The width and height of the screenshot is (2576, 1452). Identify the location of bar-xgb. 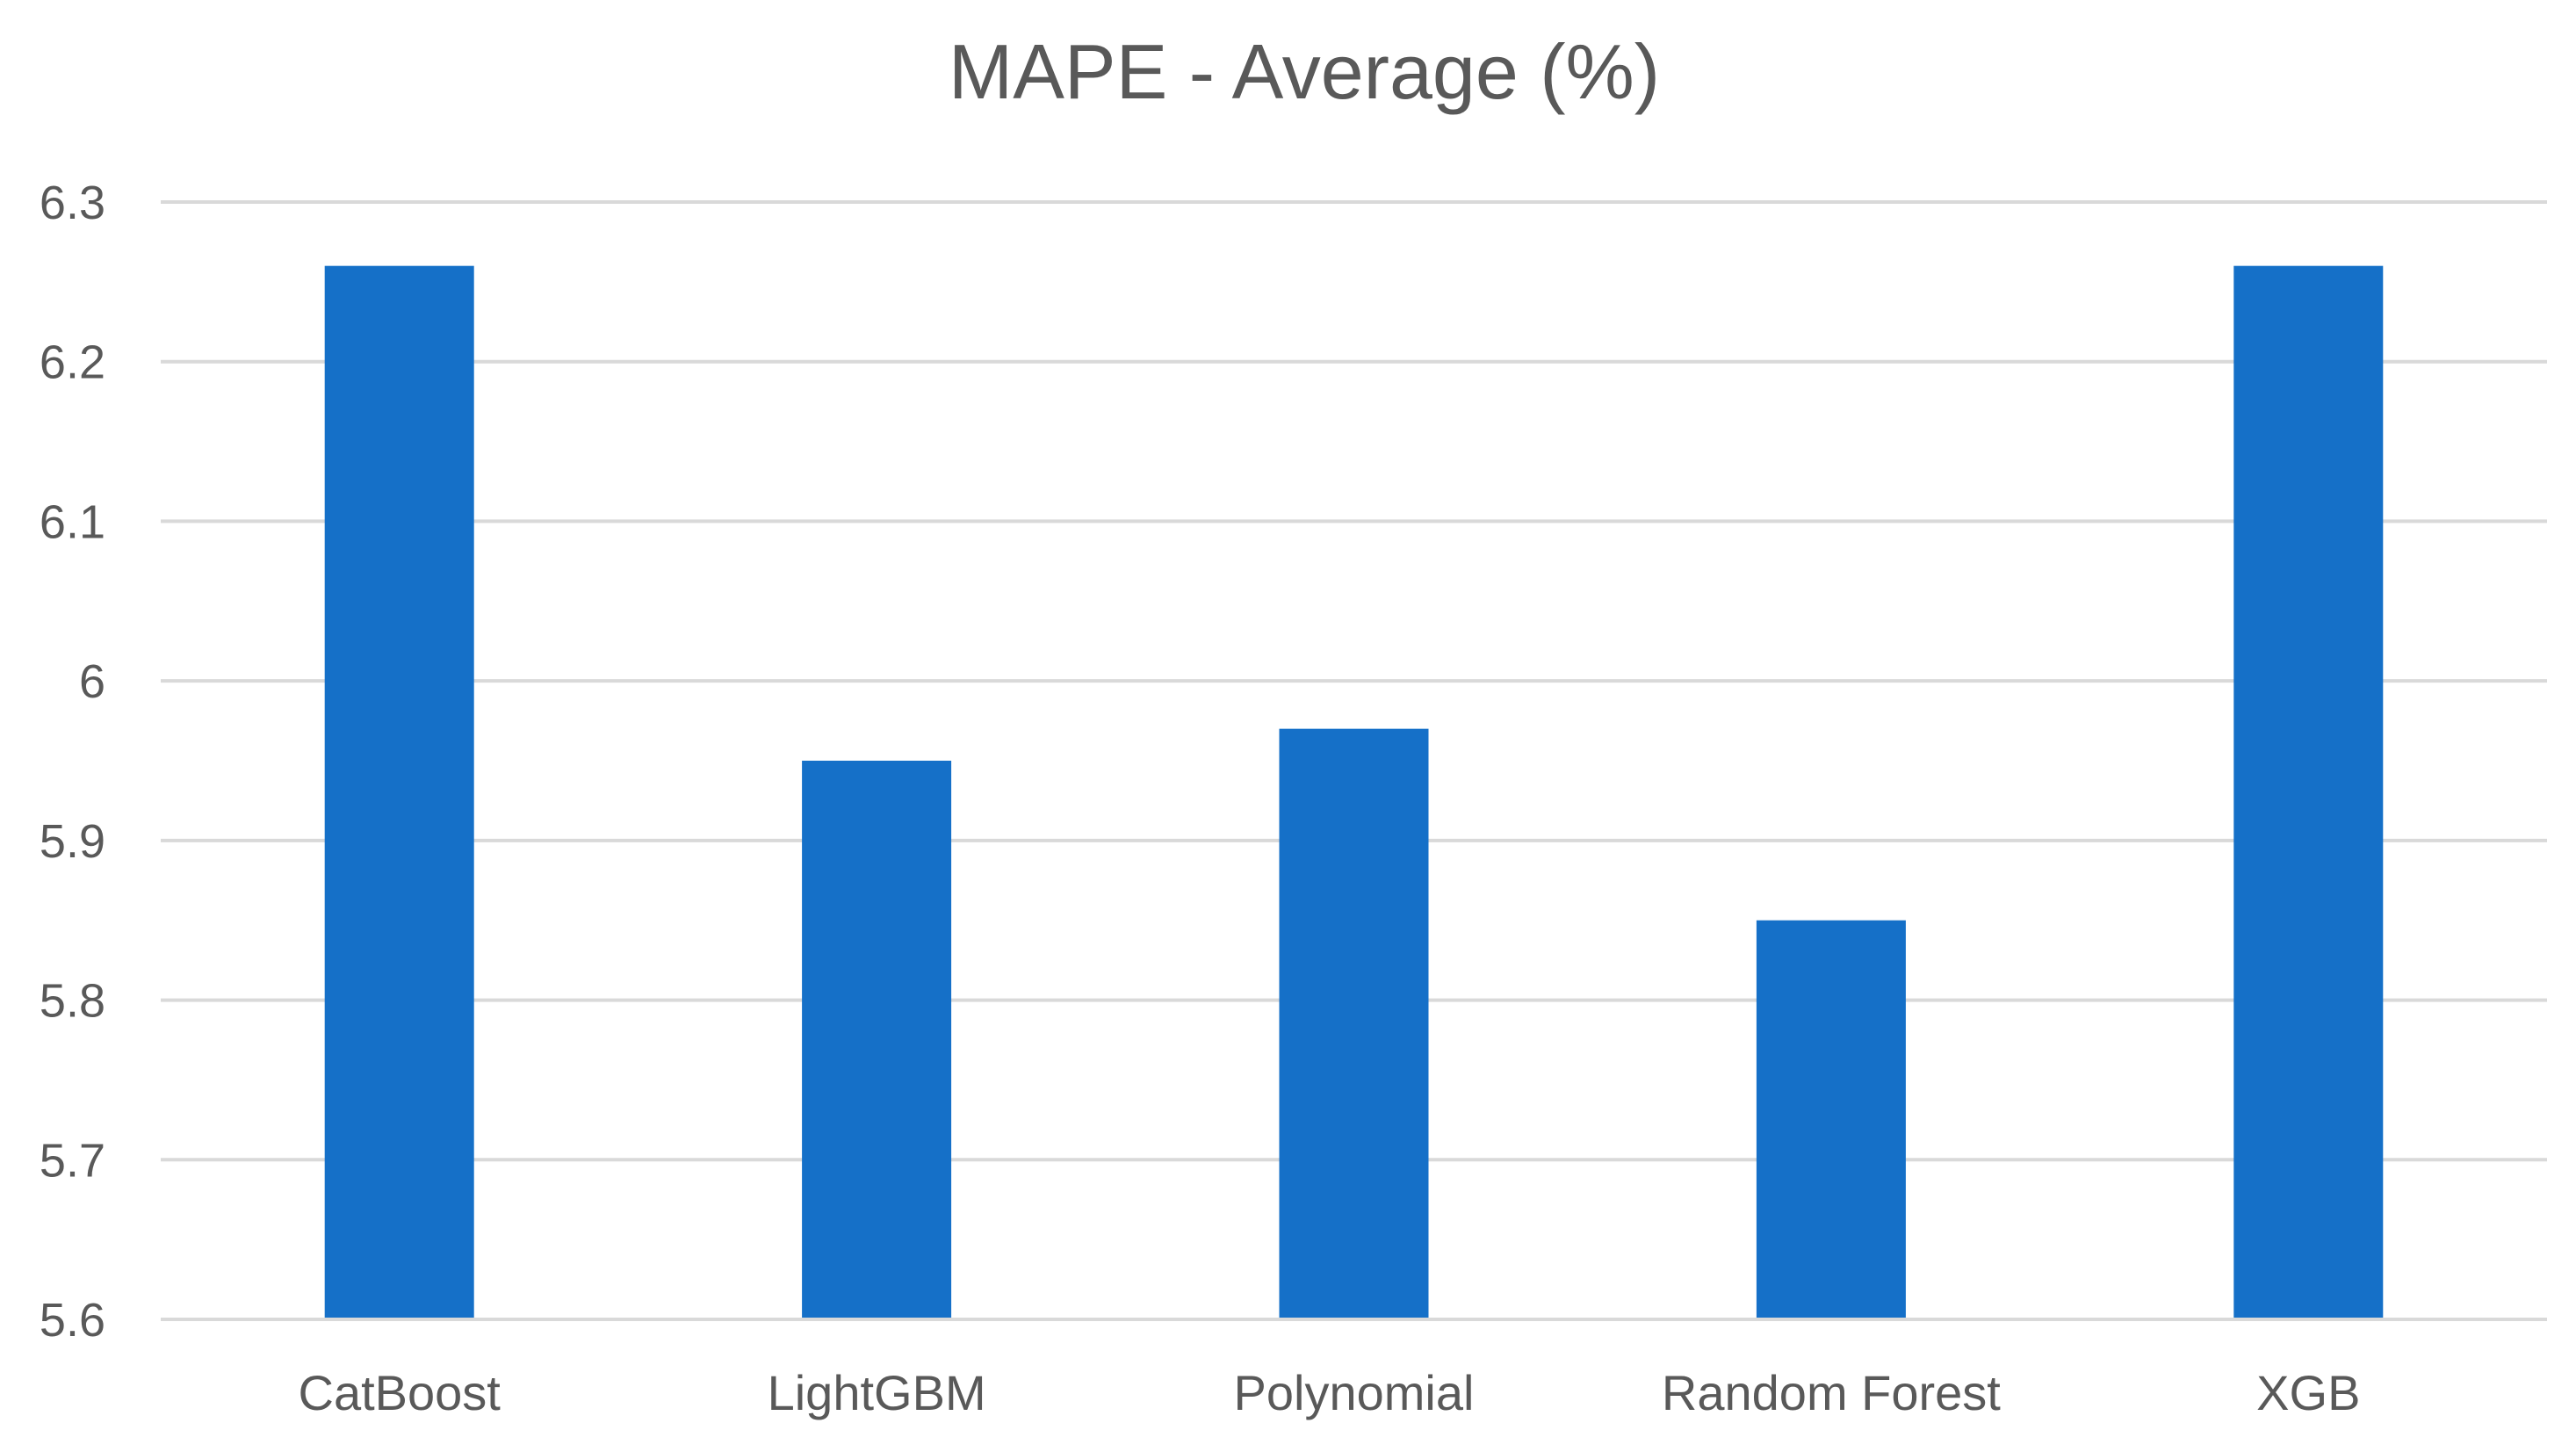
(2308, 793).